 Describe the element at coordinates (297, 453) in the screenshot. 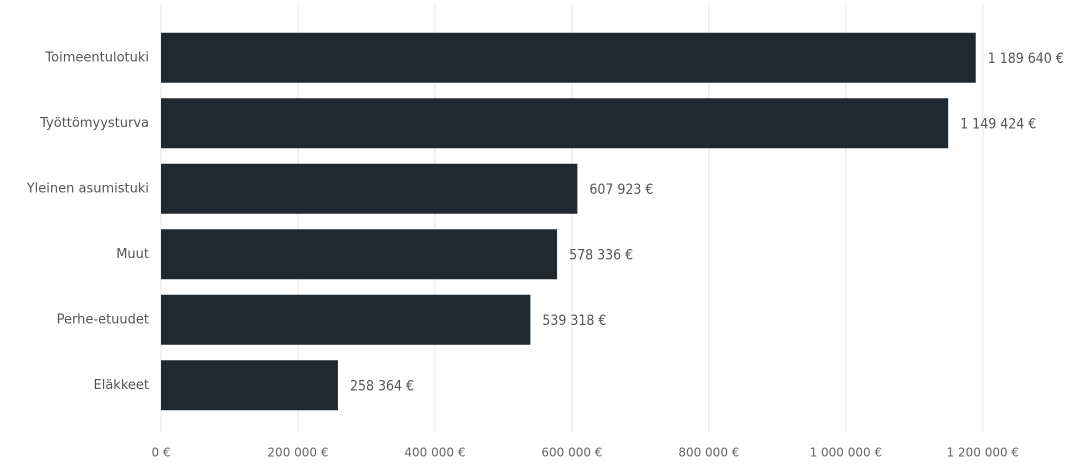

I see `x-tick-label: 200 000 €` at that location.